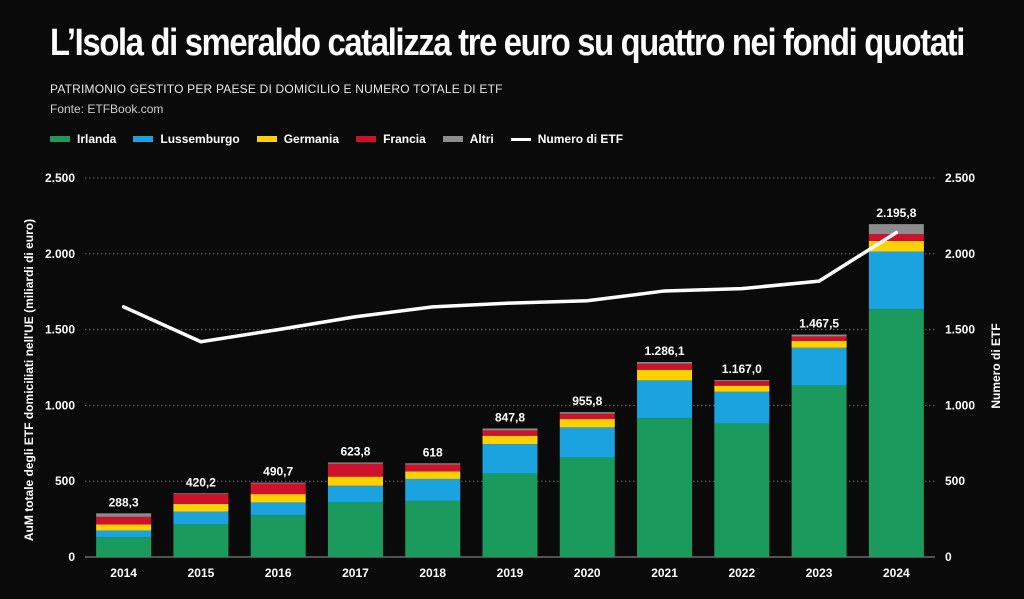 The height and width of the screenshot is (599, 1024). I want to click on legend-item-numero-etf: Numero di ETF, so click(566, 139).